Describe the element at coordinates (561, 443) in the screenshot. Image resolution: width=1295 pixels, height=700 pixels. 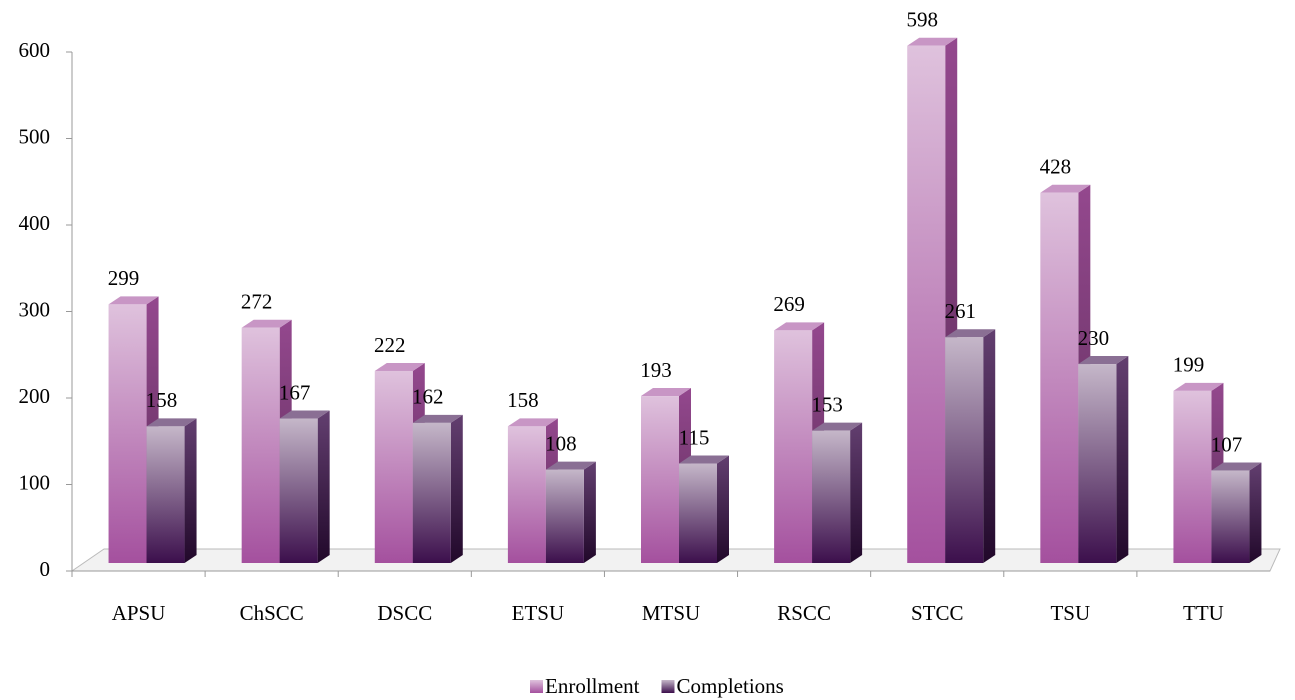
I see `data-label: 108` at that location.